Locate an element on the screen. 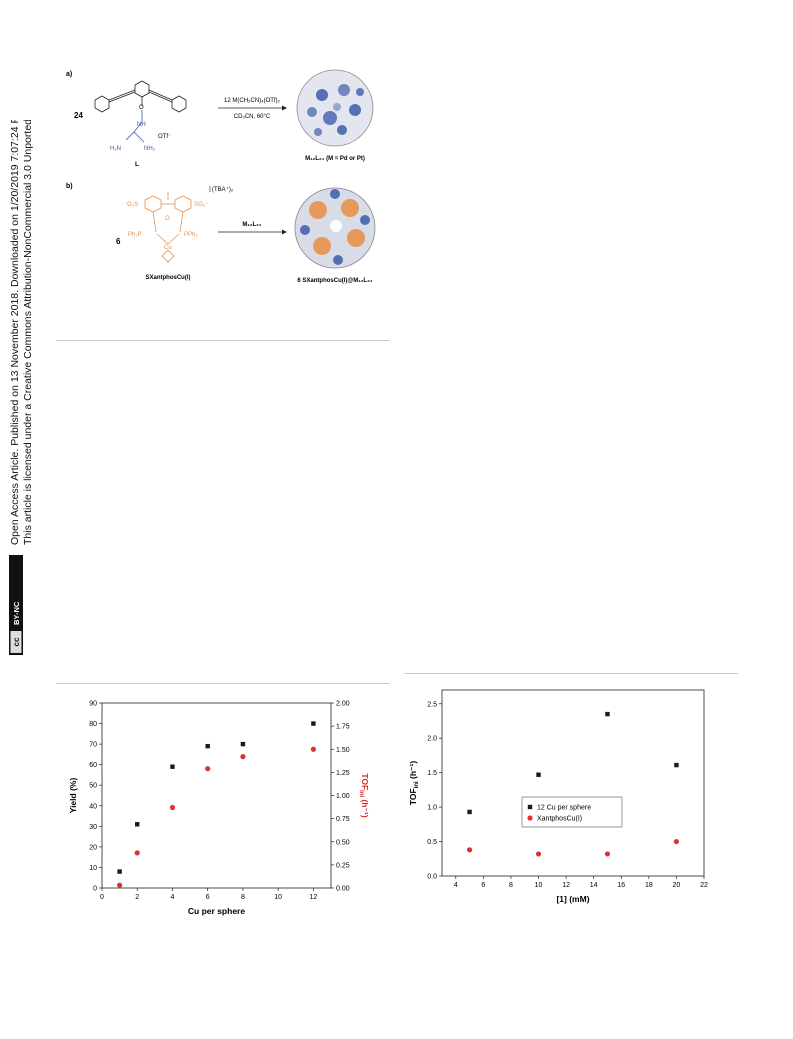 The image size is (793, 1039). x-tick-label: 16 is located at coordinates (621, 885).